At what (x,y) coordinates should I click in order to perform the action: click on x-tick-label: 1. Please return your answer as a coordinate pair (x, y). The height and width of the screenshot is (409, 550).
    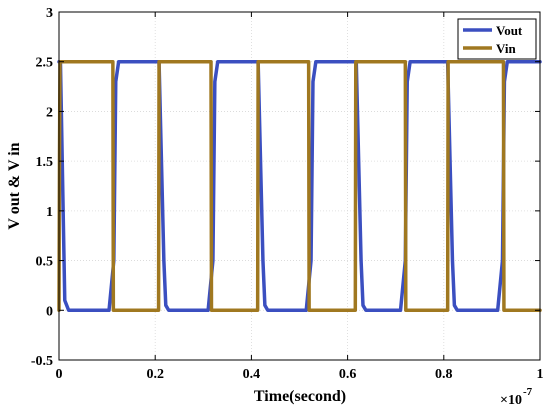
    Looking at the image, I should click on (540, 374).